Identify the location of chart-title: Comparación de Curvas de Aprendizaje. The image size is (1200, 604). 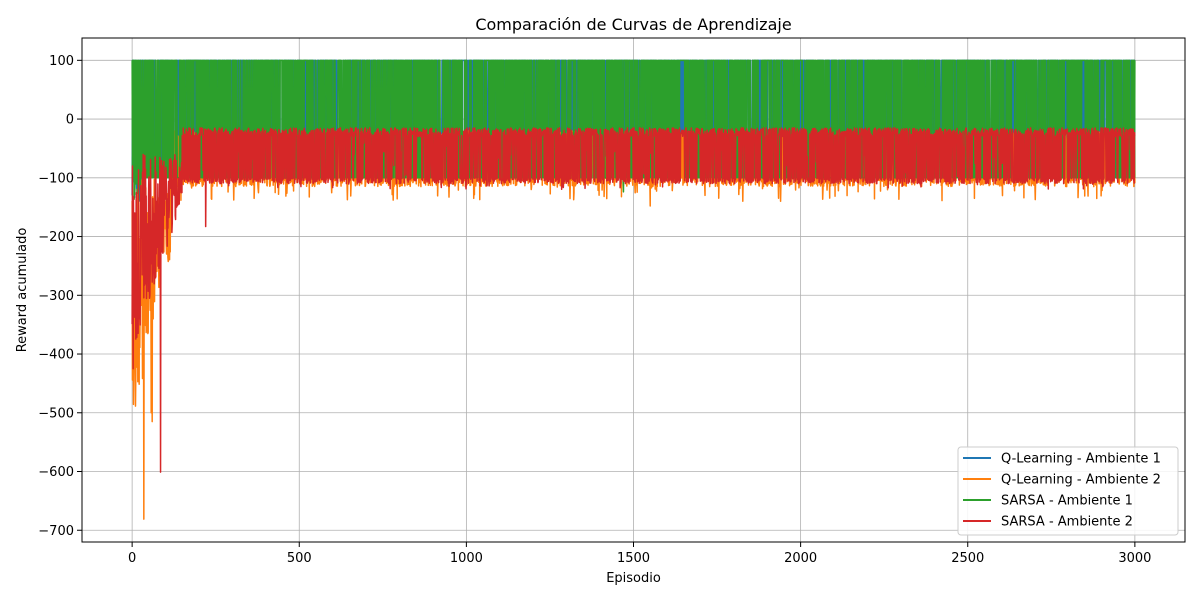
(633, 24).